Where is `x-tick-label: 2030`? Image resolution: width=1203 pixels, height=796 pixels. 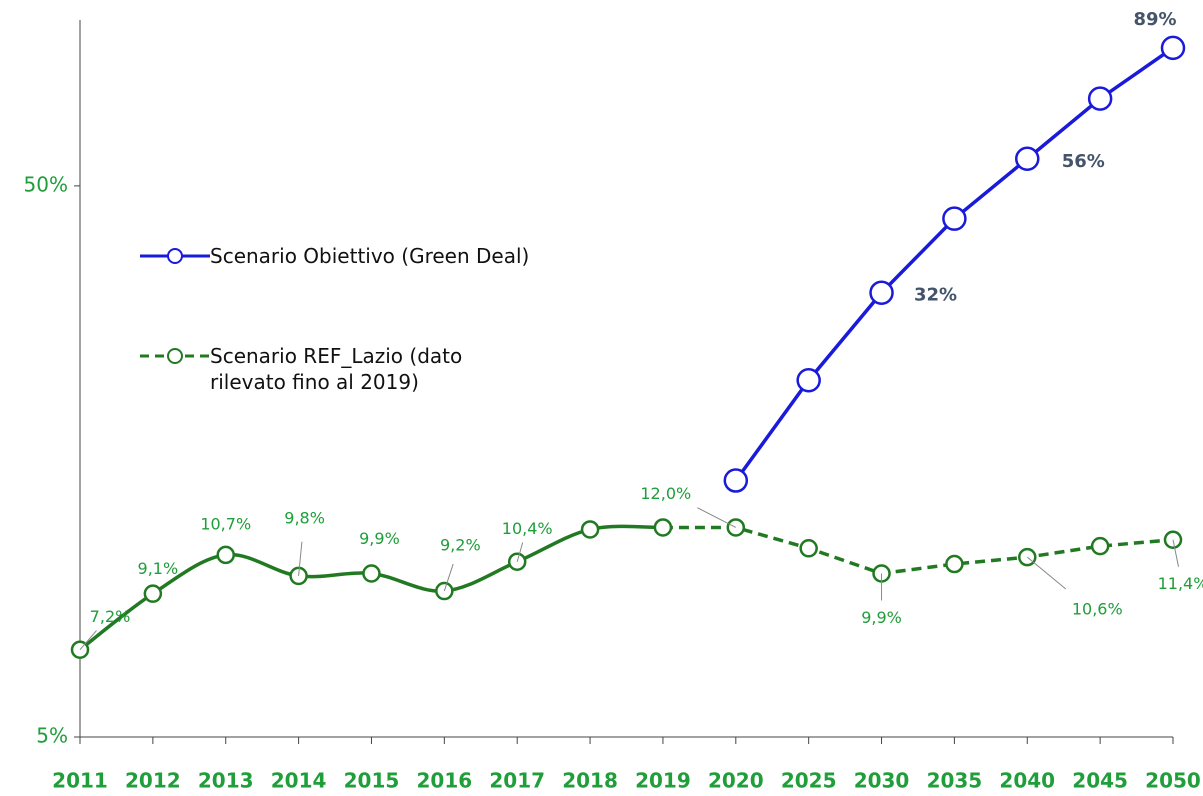
x-tick-label: 2030 is located at coordinates (882, 781).